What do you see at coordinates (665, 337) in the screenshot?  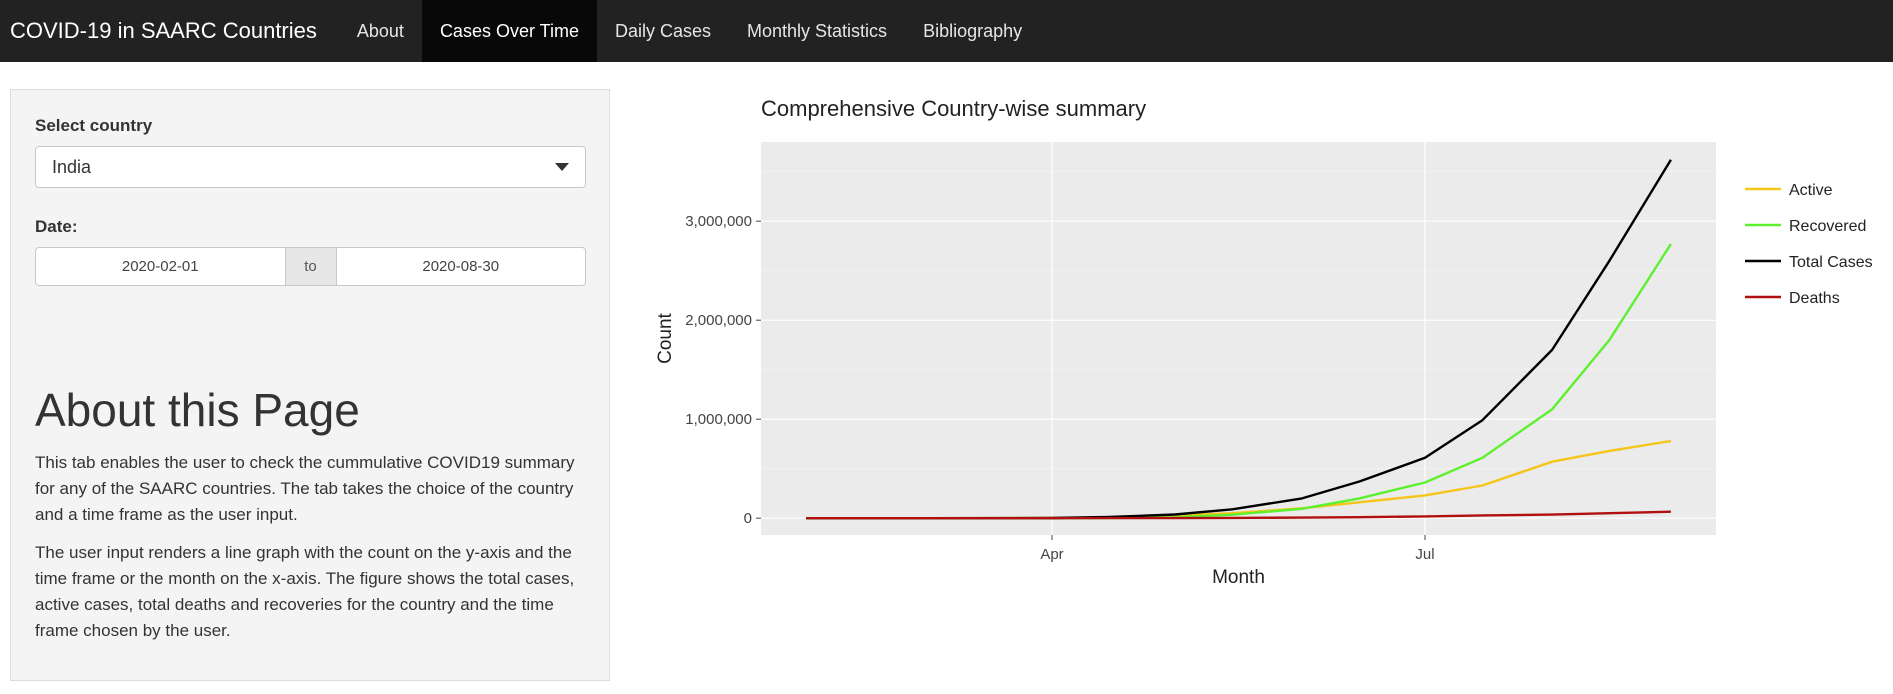 I see `y-axis-title: Count` at bounding box center [665, 337].